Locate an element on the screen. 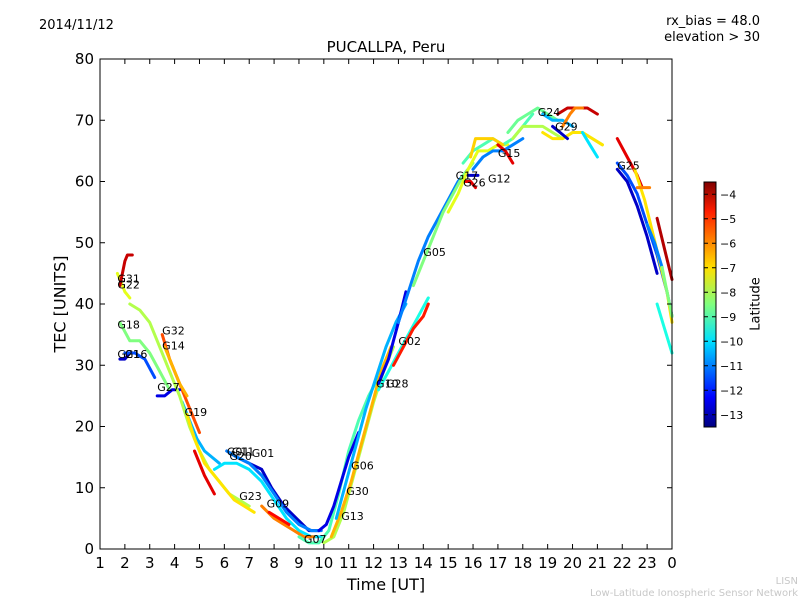 This screenshot has width=800, height=600. x-tick-label: 15 is located at coordinates (448, 563).